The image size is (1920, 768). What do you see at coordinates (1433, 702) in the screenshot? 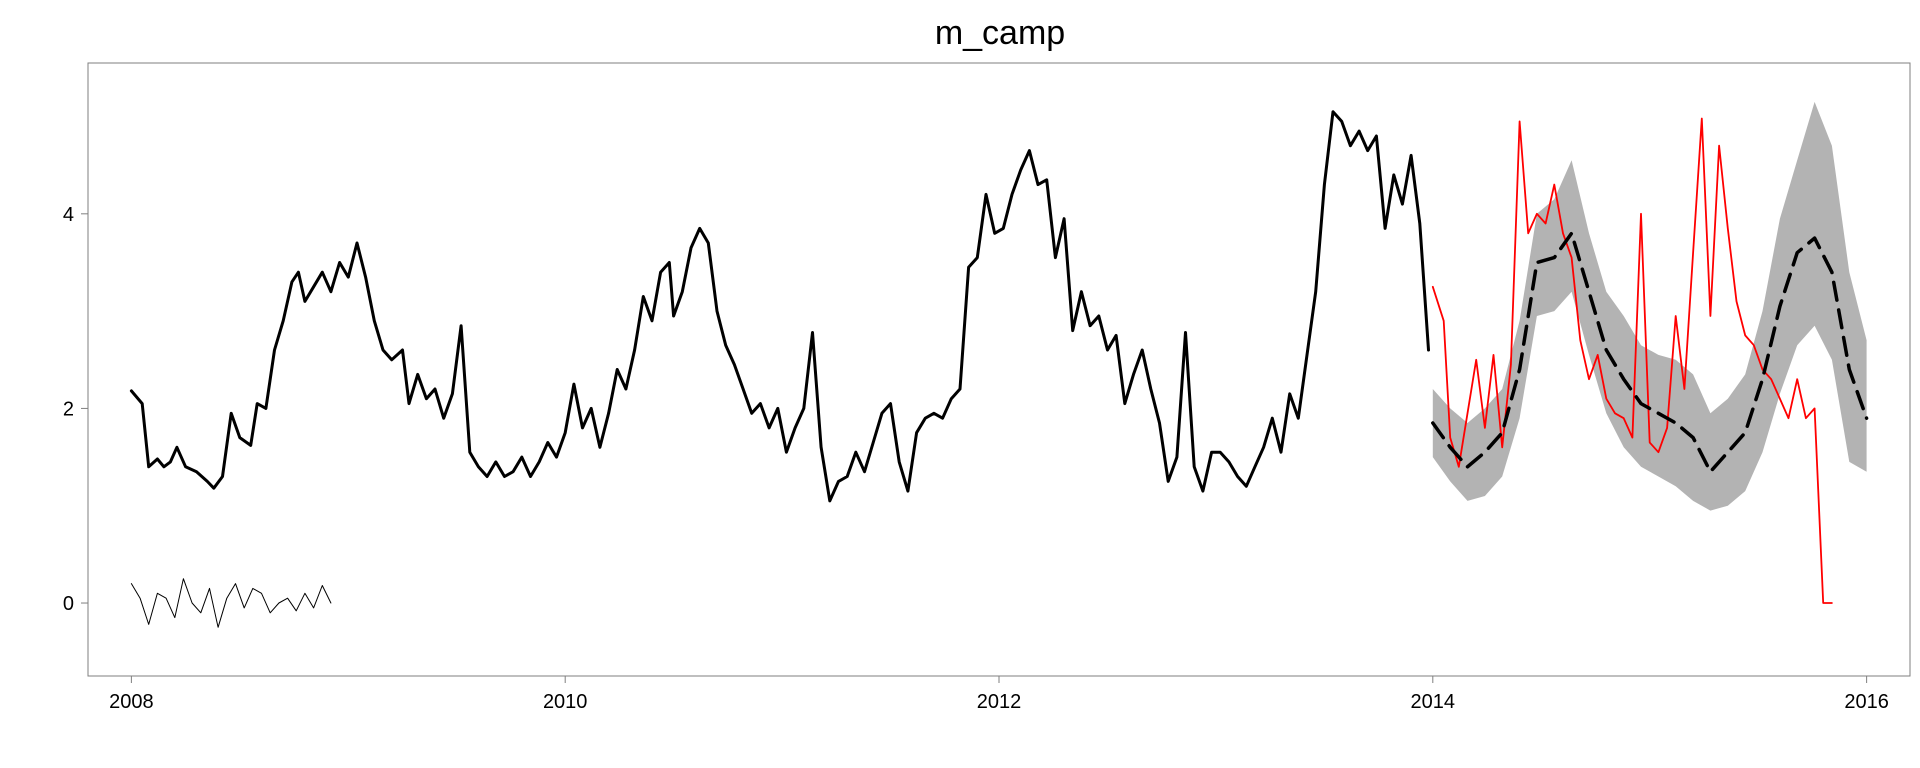
I see `x-tick-label: 2014` at bounding box center [1433, 702].